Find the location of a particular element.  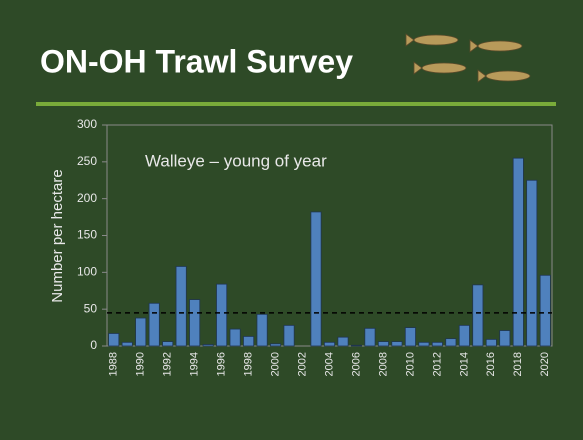

x-tick-label: 2002 is located at coordinates (302, 364).